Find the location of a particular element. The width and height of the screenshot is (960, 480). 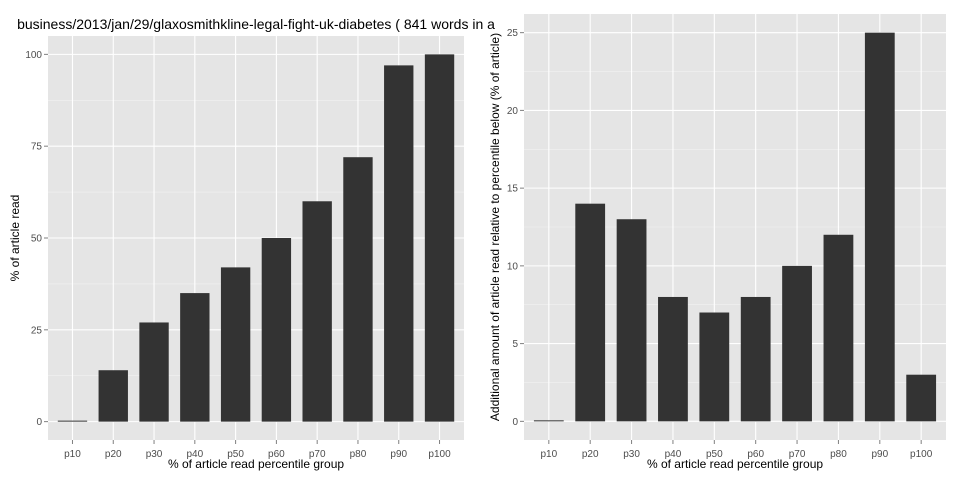

left-bar-p80 is located at coordinates (358, 289).